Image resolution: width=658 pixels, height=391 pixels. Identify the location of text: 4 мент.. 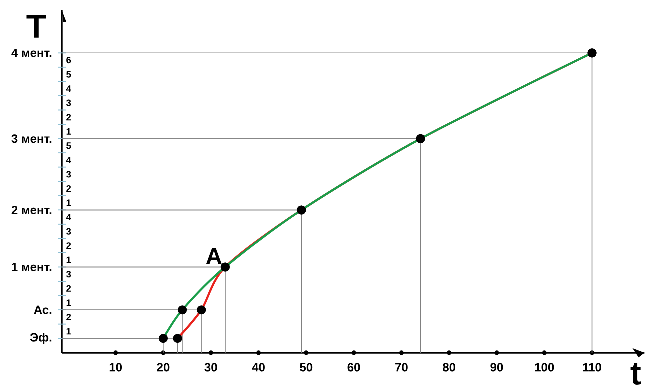
(32, 53).